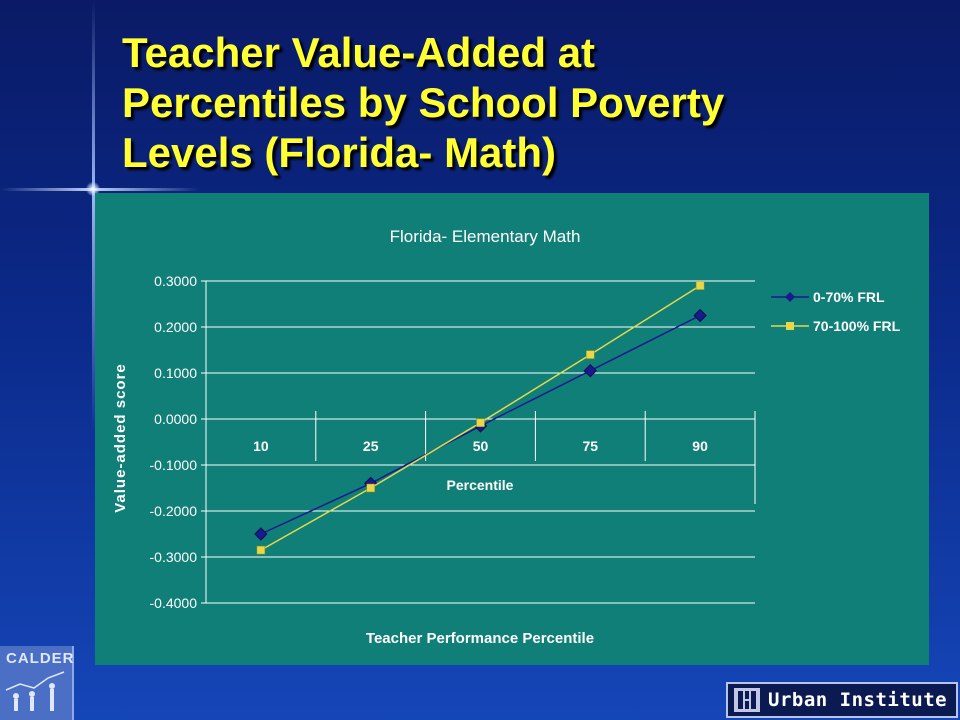 The width and height of the screenshot is (960, 720). I want to click on calder-logo: CALDER, so click(37, 683).